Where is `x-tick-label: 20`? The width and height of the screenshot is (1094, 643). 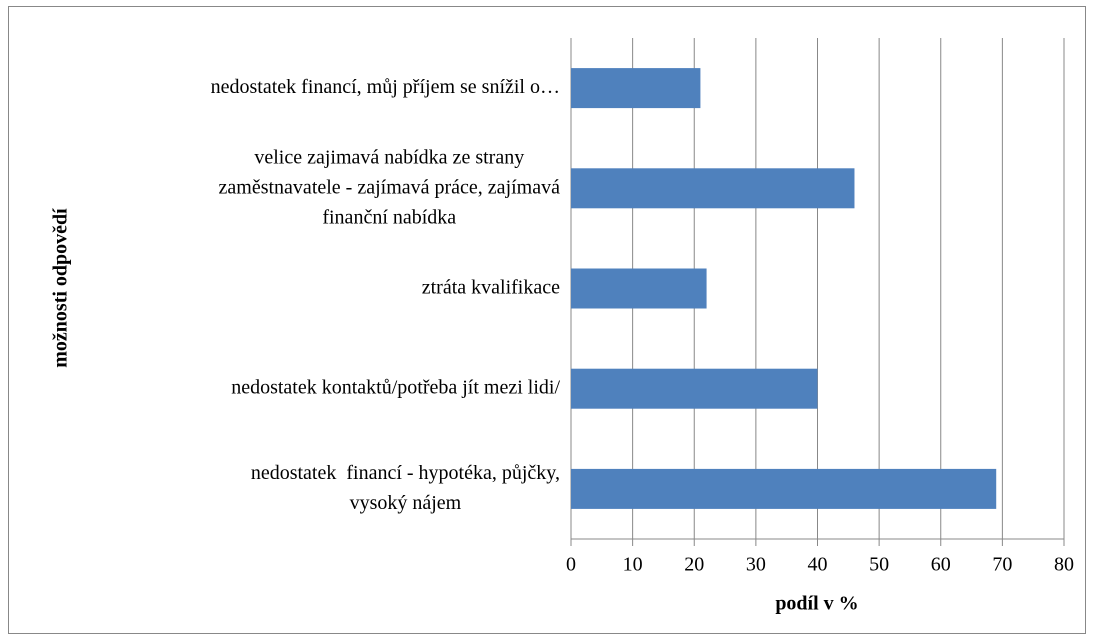
x-tick-label: 20 is located at coordinates (694, 565).